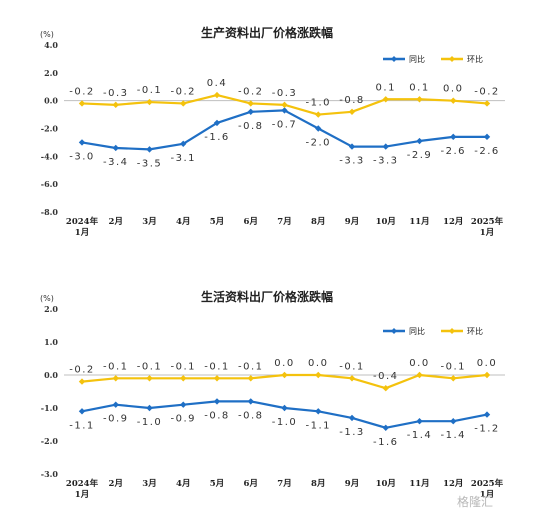  Describe the element at coordinates (217, 484) in the screenshot. I see `x-tick-label: 5月` at that location.